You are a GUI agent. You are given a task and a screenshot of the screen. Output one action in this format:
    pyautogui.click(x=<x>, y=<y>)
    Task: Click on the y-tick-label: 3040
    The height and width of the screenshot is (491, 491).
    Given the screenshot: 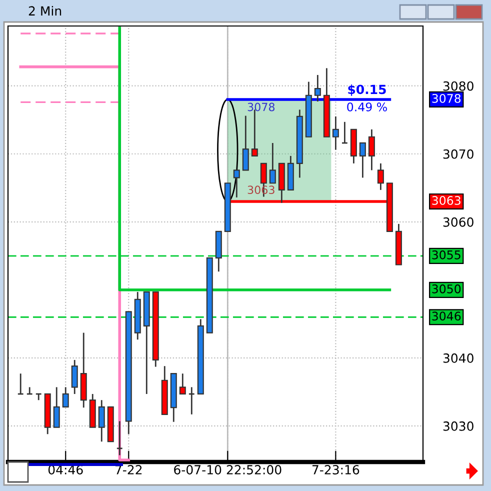 What is the action you would take?
    pyautogui.click(x=458, y=358)
    